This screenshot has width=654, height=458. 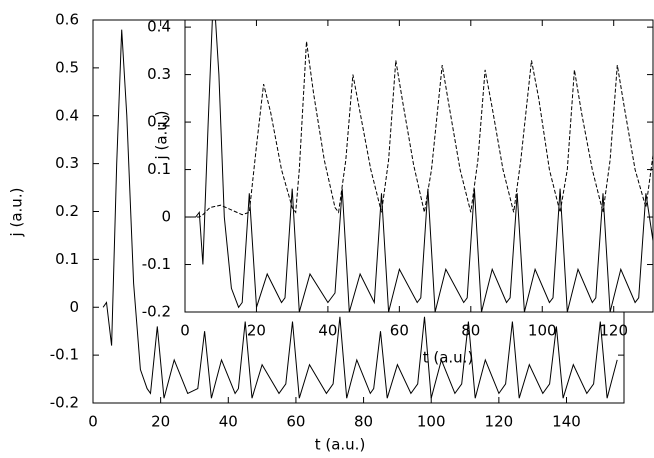 I want to click on x-tick-label: 140, so click(x=566, y=422).